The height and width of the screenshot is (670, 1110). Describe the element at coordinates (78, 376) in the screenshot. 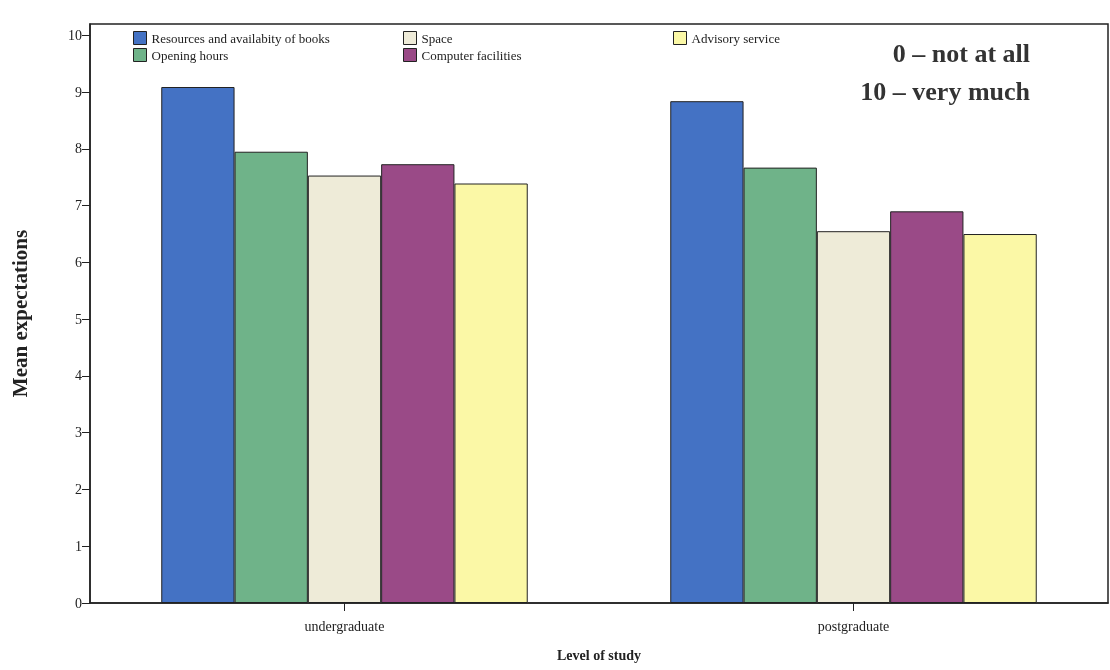

I see `y-tick-label: 4` at that location.